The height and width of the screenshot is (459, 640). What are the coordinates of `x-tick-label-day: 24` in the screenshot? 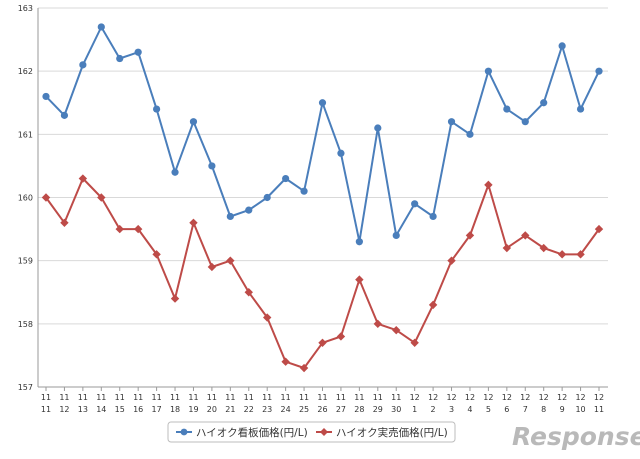 It's located at (286, 409).